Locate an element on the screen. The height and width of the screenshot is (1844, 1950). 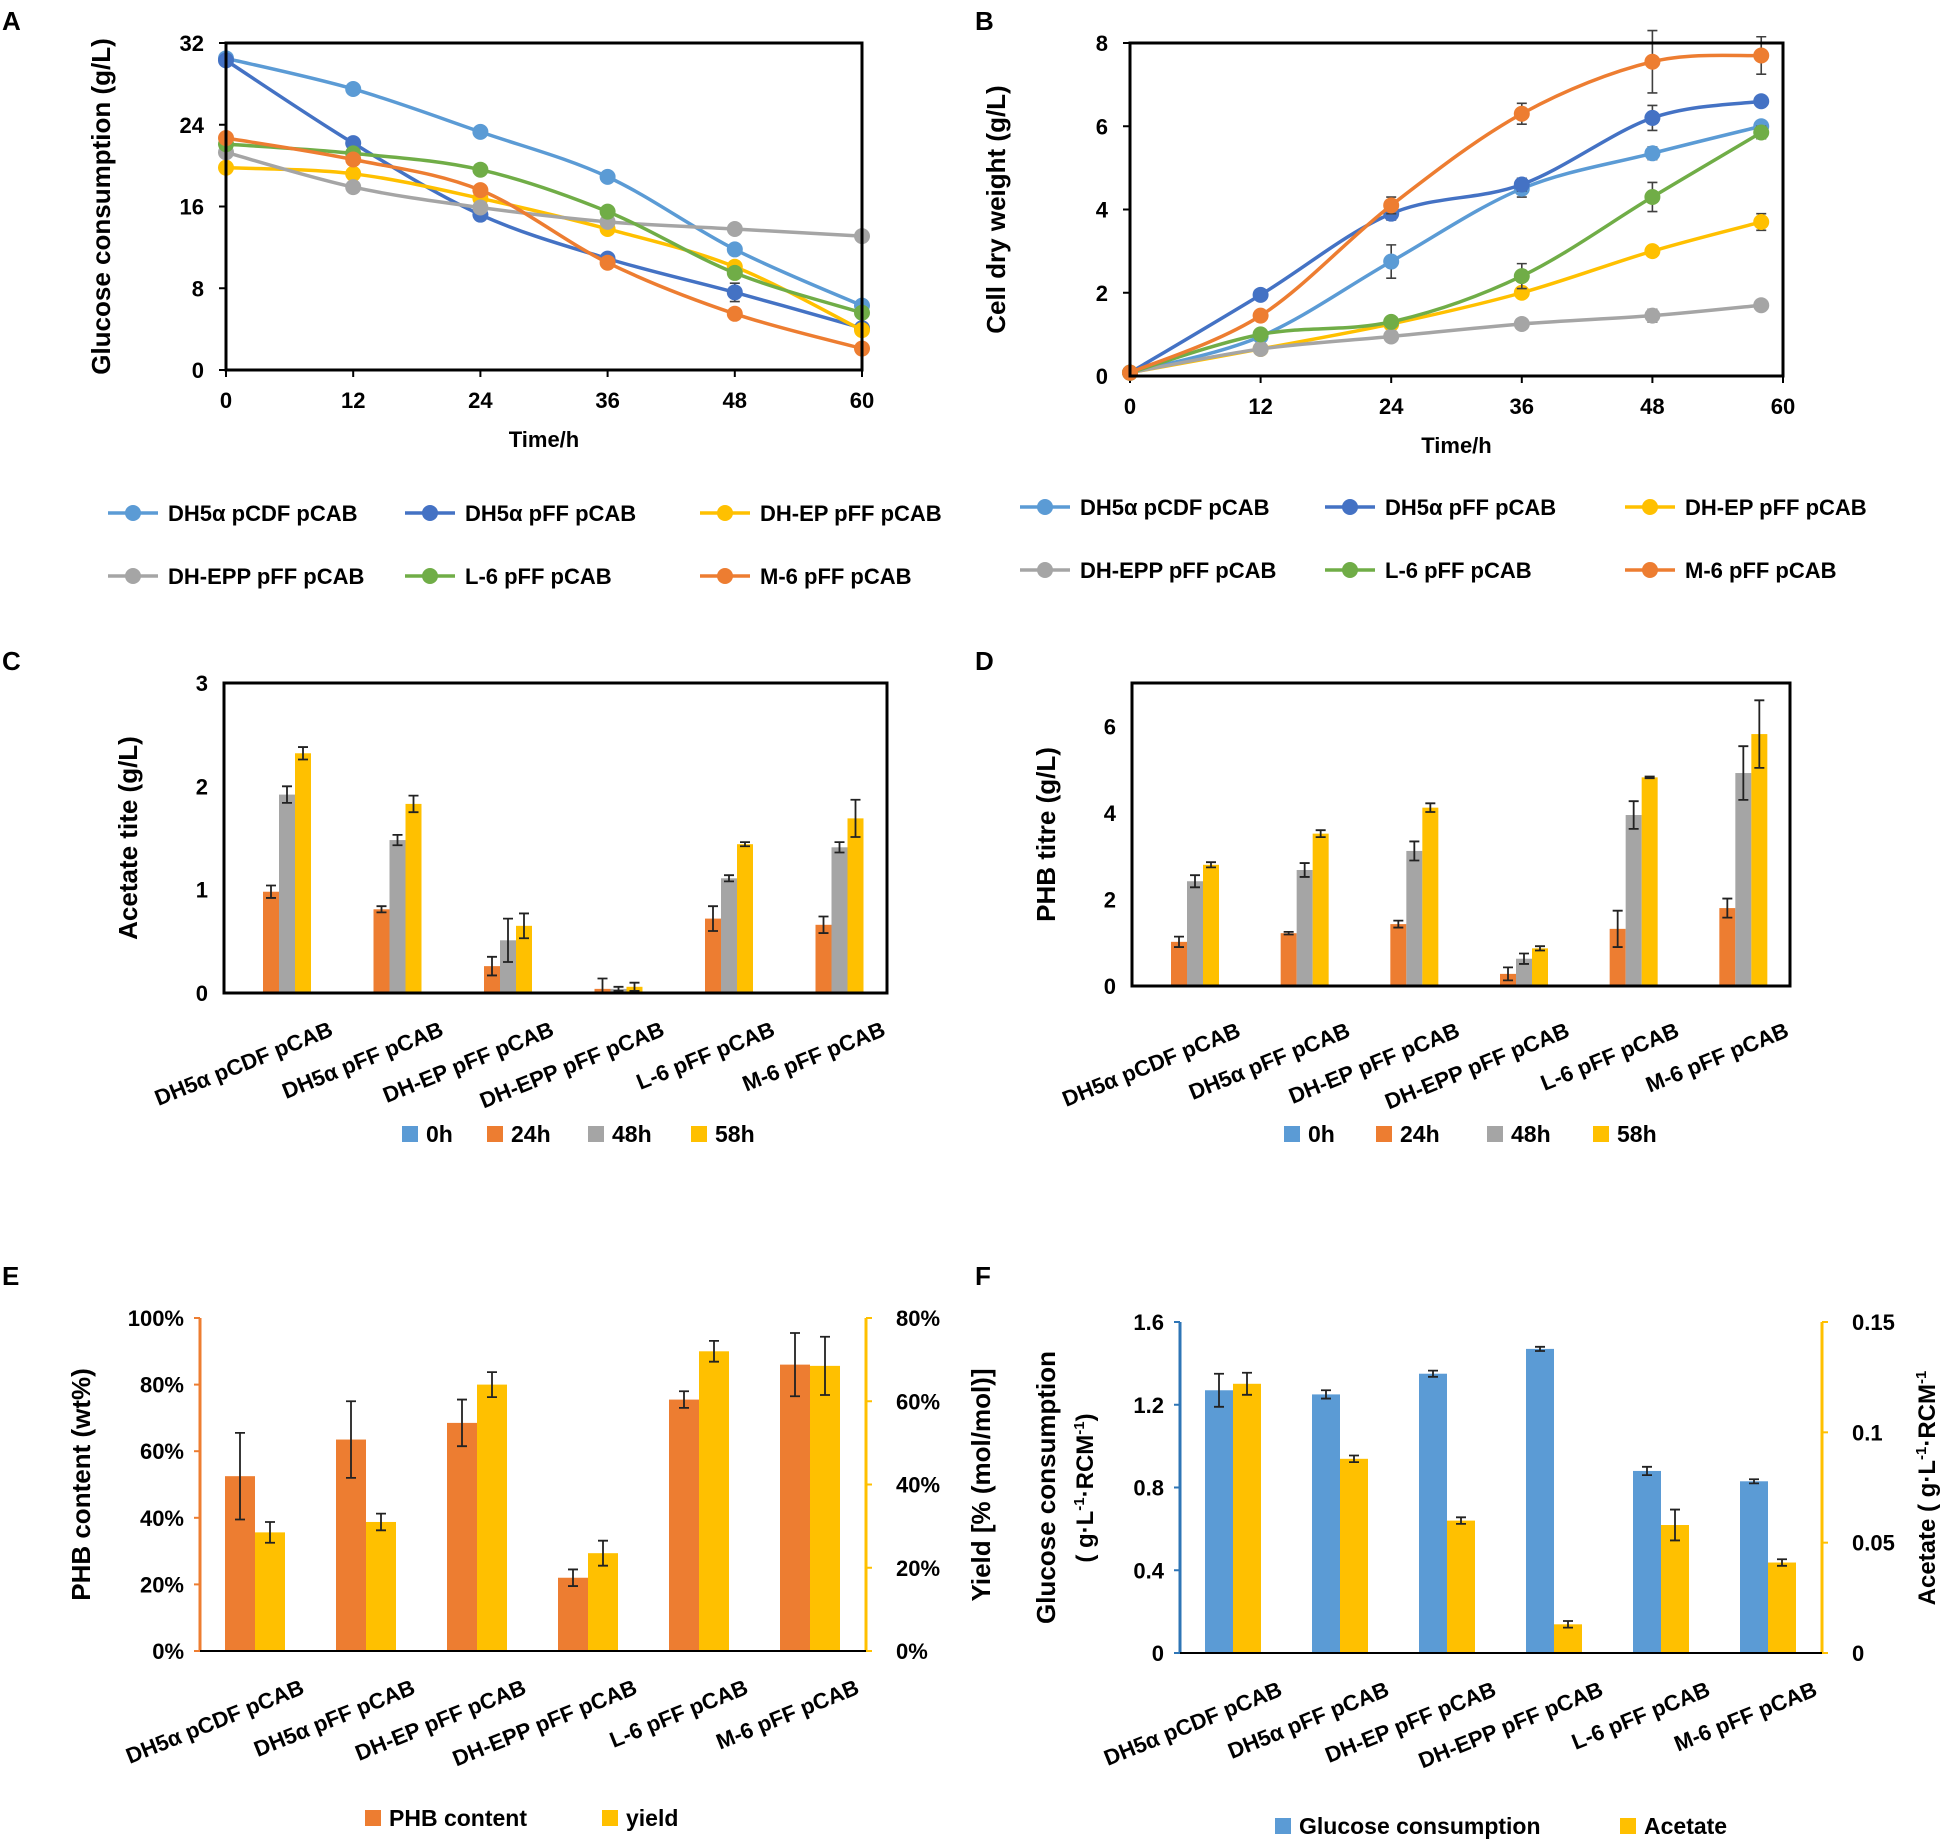
unit-text: ·RCM is located at coordinates (1085, 1466).